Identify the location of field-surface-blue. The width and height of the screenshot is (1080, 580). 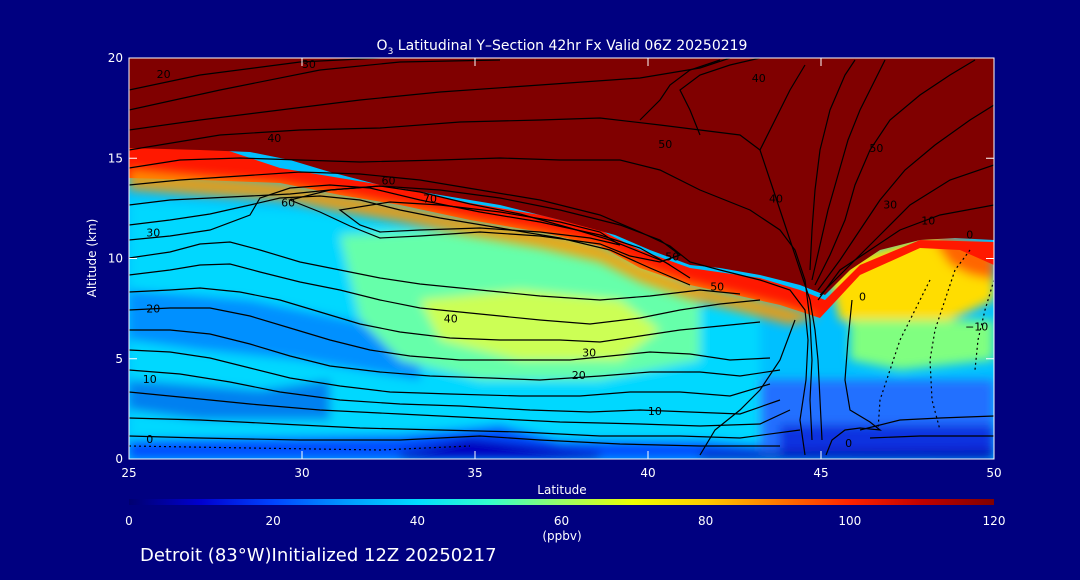
(444, 442).